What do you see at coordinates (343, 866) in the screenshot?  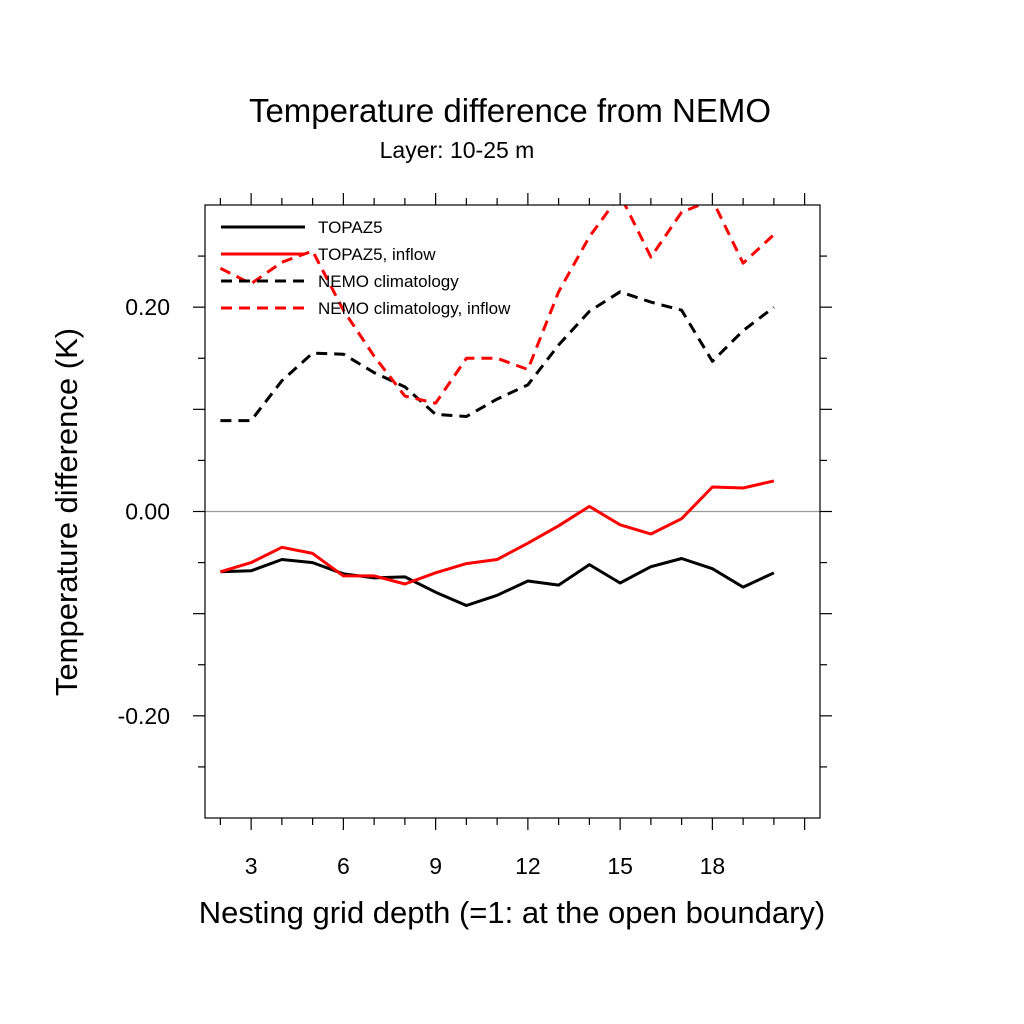 I see `x-tick-label: 6` at bounding box center [343, 866].